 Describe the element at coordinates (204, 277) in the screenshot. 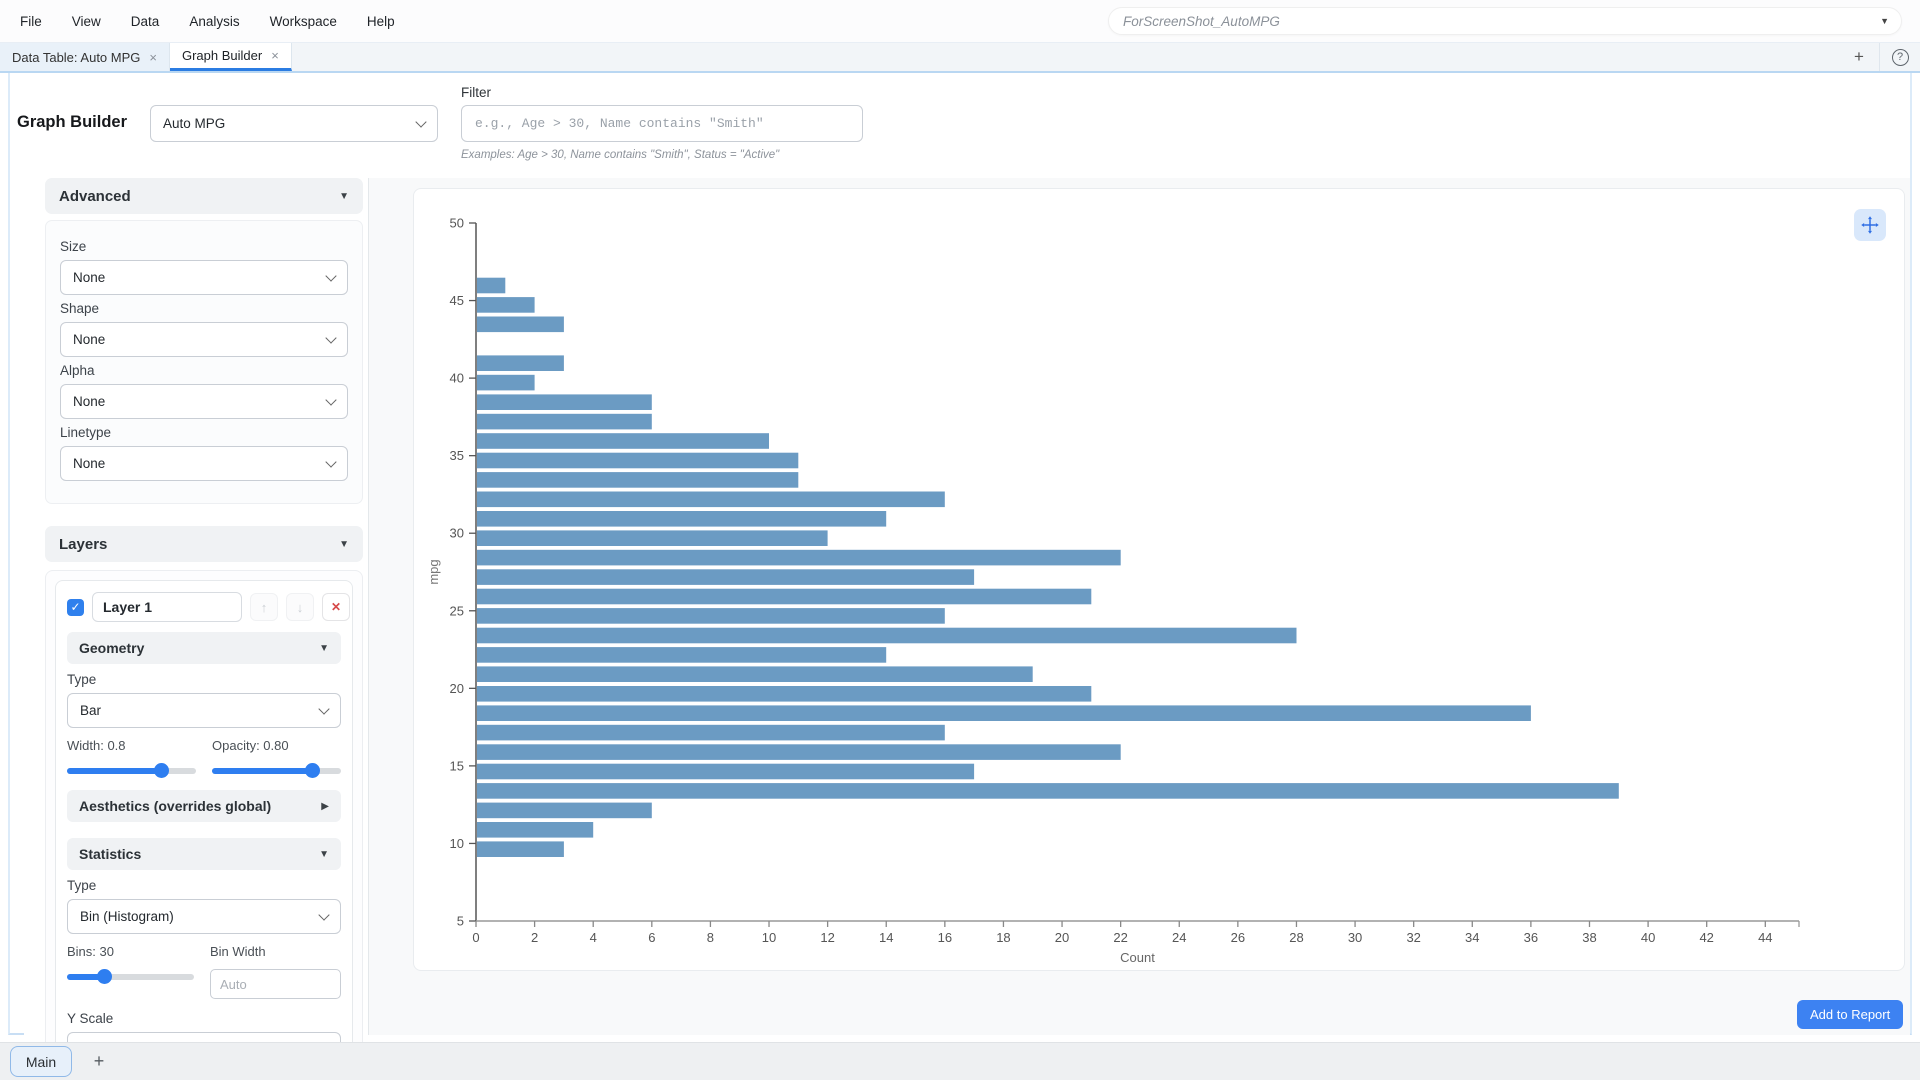

I see `size-select: None` at that location.